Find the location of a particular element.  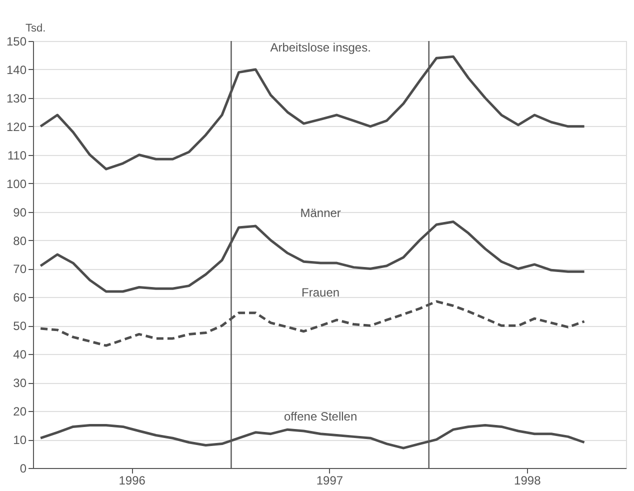

y-tick-label: 140 is located at coordinates (16, 69).